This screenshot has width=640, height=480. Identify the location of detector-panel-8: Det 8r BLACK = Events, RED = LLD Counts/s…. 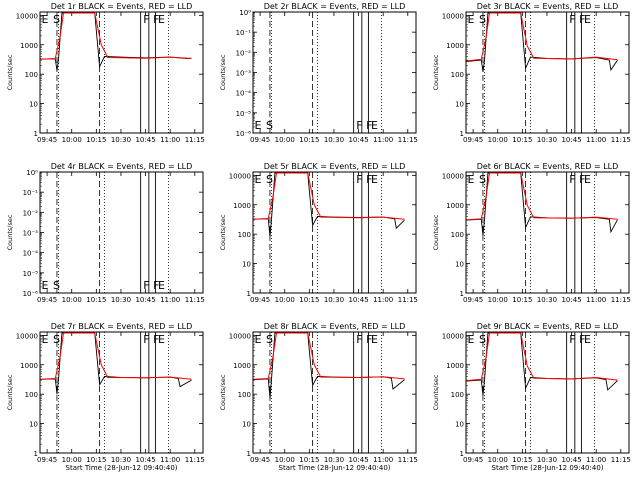
(318, 397).